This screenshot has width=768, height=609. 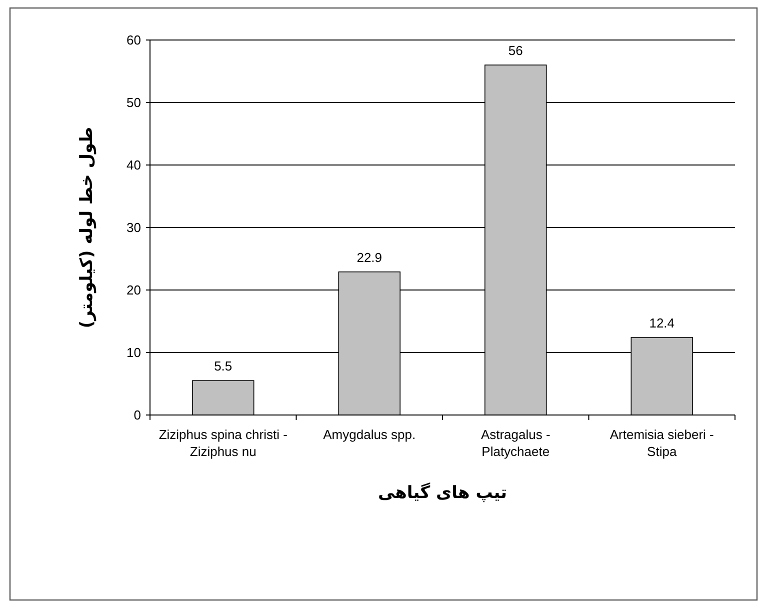 I want to click on data-label: 5.5, so click(x=223, y=366).